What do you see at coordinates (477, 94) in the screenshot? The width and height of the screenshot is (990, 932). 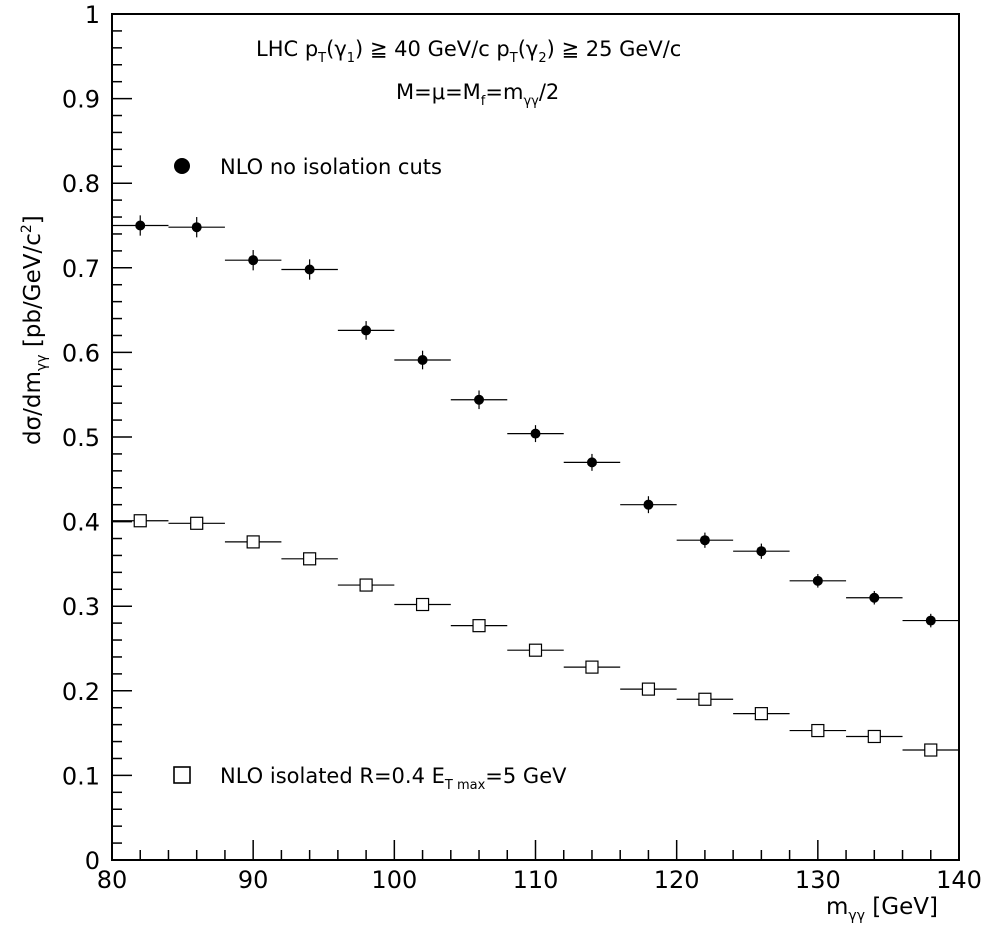 I see `annotation-scales: M=μ=Mf=mγγ/2` at bounding box center [477, 94].